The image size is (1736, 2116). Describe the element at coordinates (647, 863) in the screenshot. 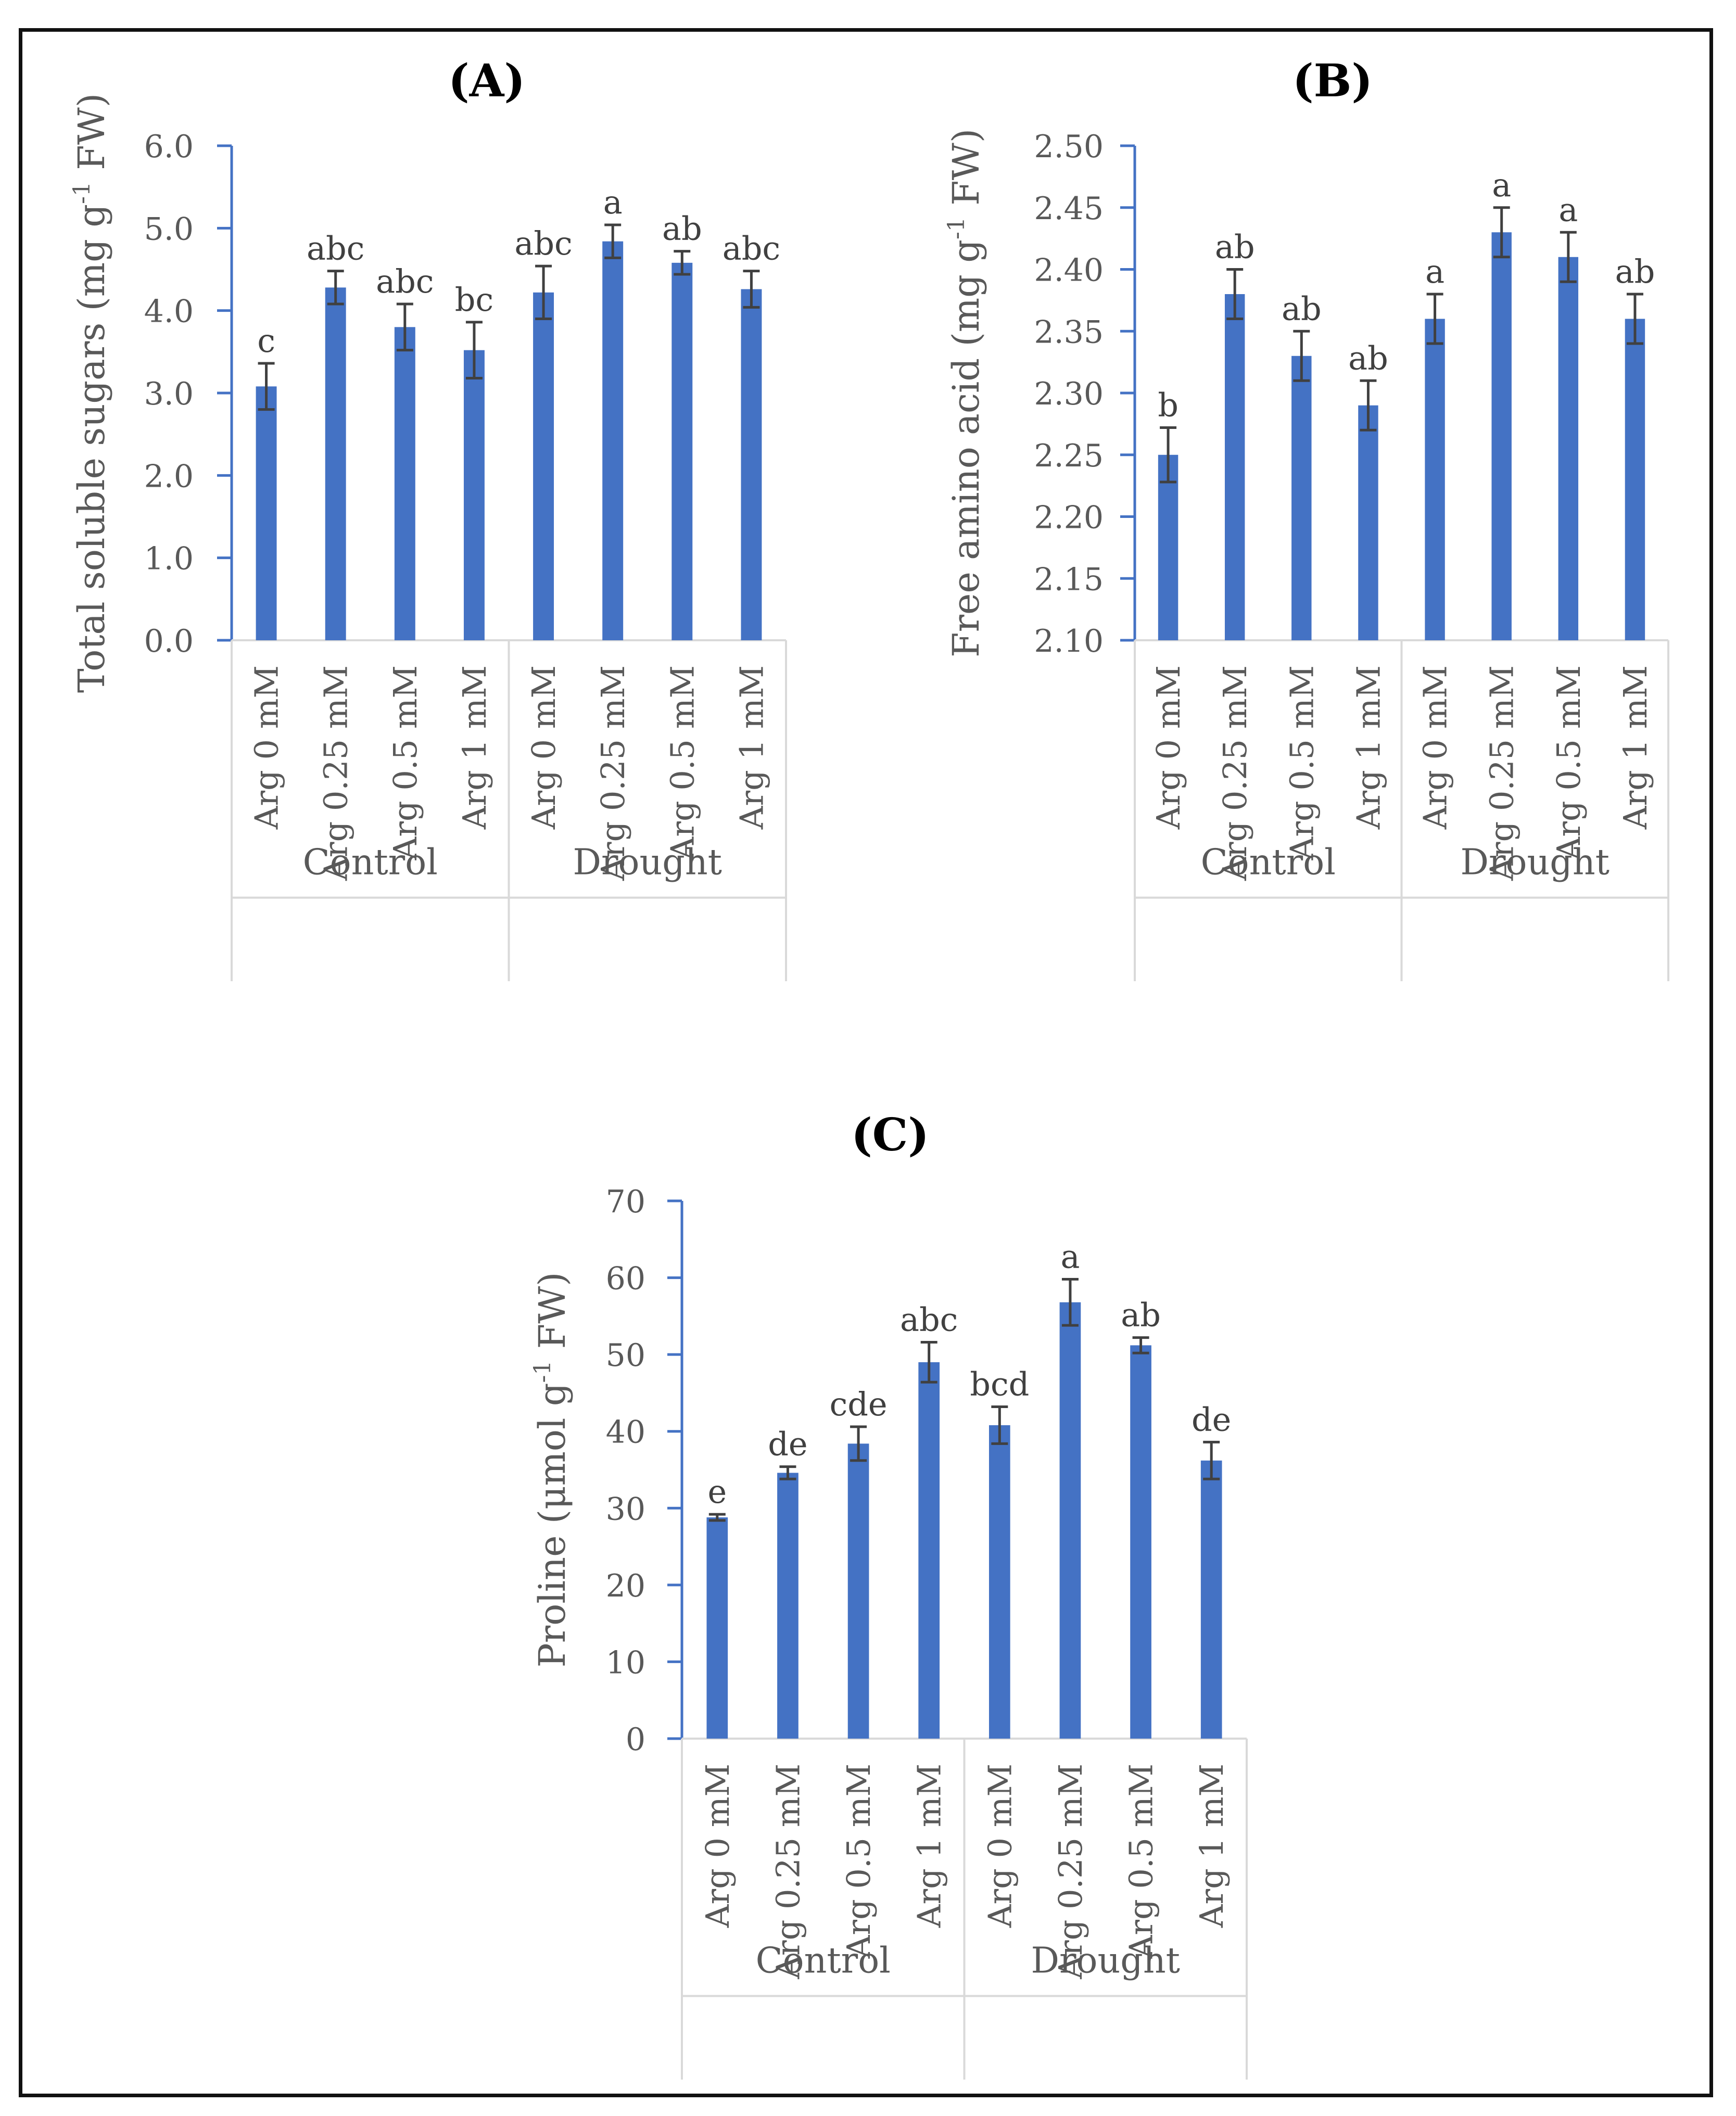

I see `group-label: Drought` at that location.